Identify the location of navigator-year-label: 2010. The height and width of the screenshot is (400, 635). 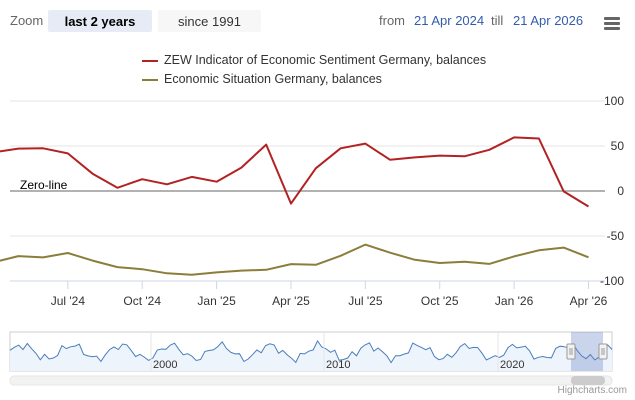
(338, 365).